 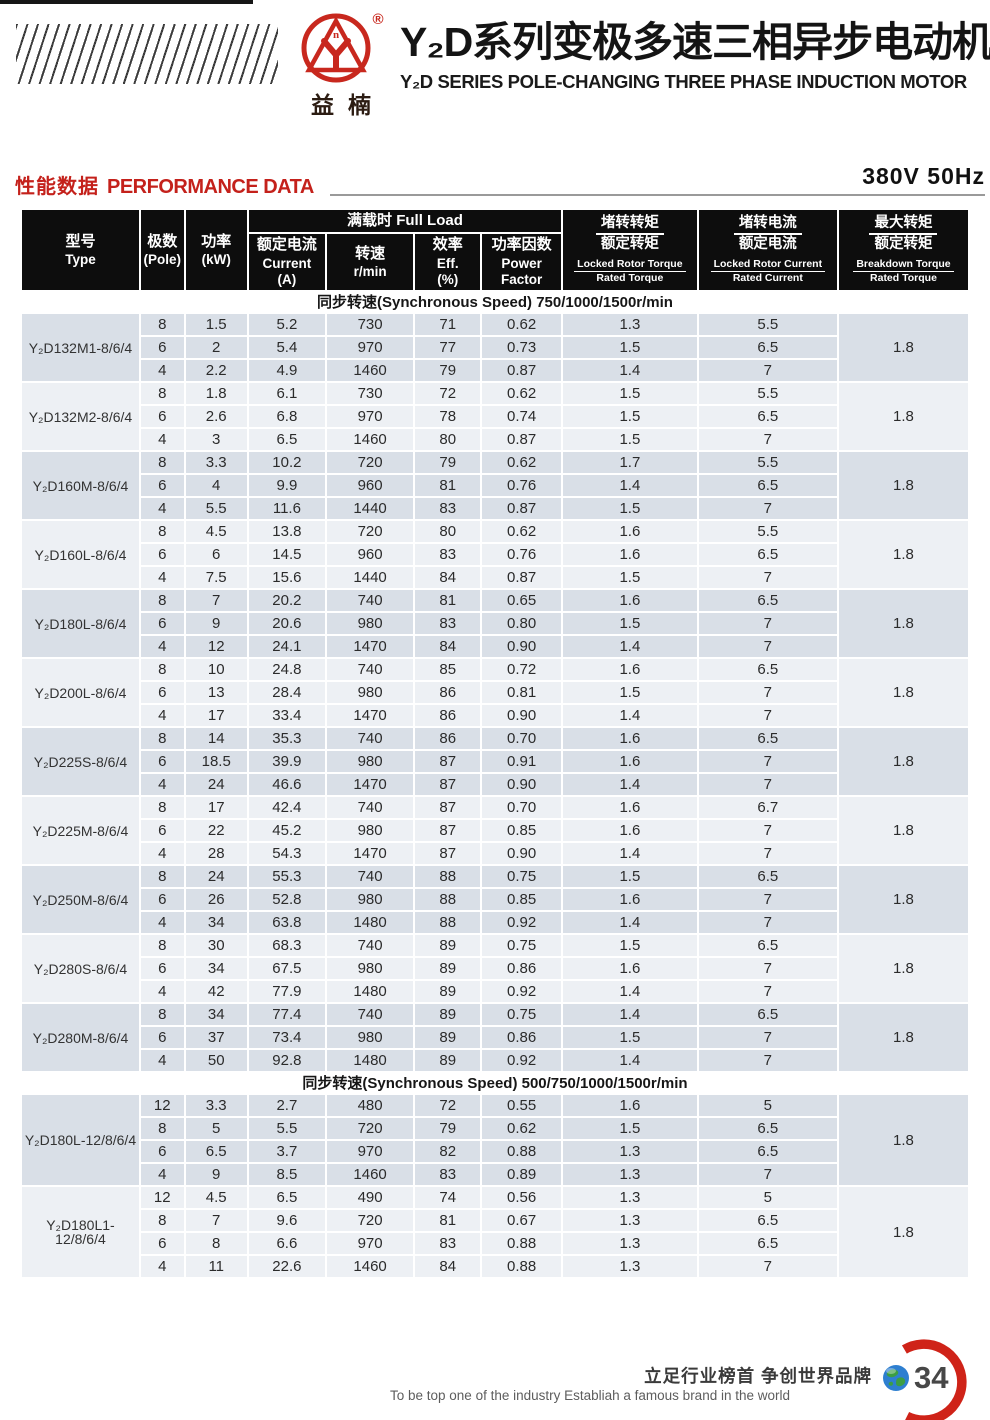 I want to click on value-cell: 0.90, so click(x=522, y=785).